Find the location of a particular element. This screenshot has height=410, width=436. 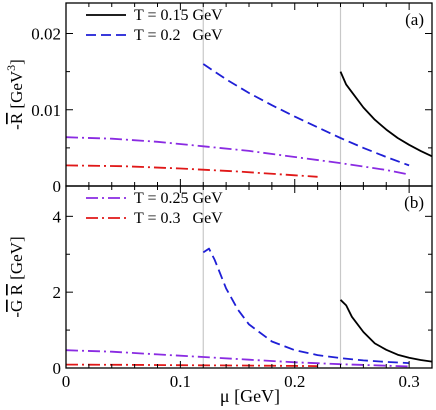

y-axis-label-part: ] is located at coordinates (16, 62).